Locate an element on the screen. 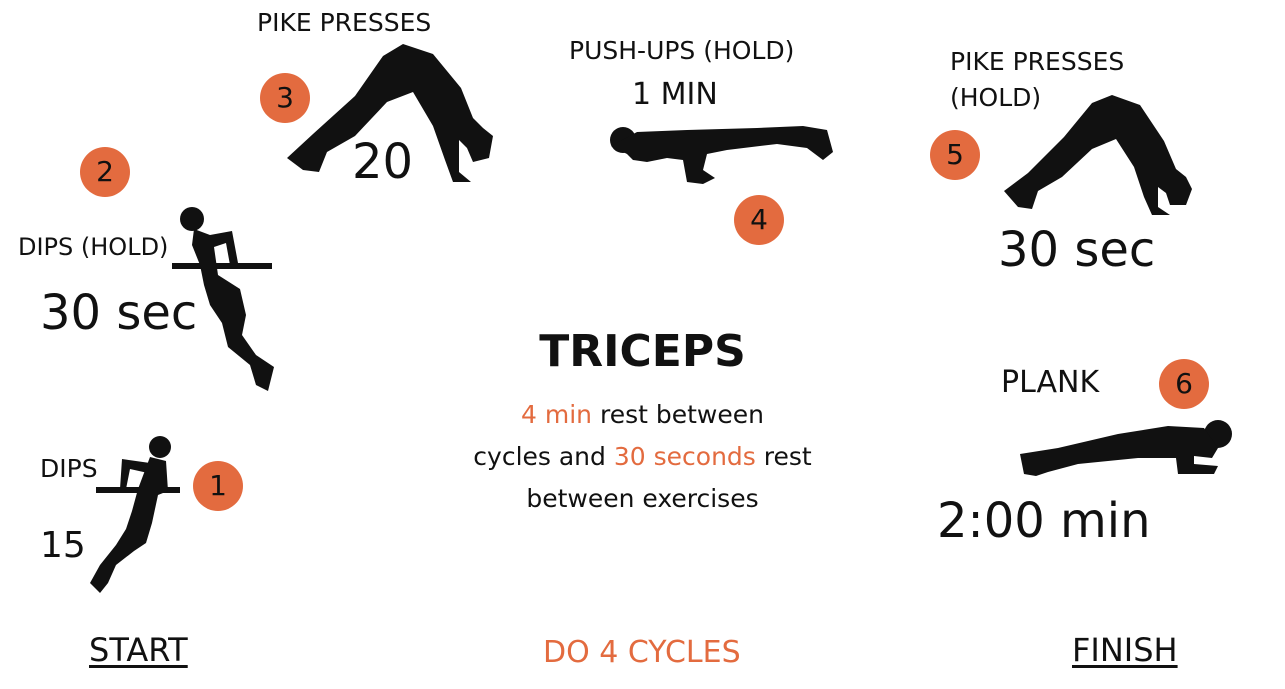 This screenshot has height=689, width=1285. plank-figure-icon is located at coordinates (1126, 448).